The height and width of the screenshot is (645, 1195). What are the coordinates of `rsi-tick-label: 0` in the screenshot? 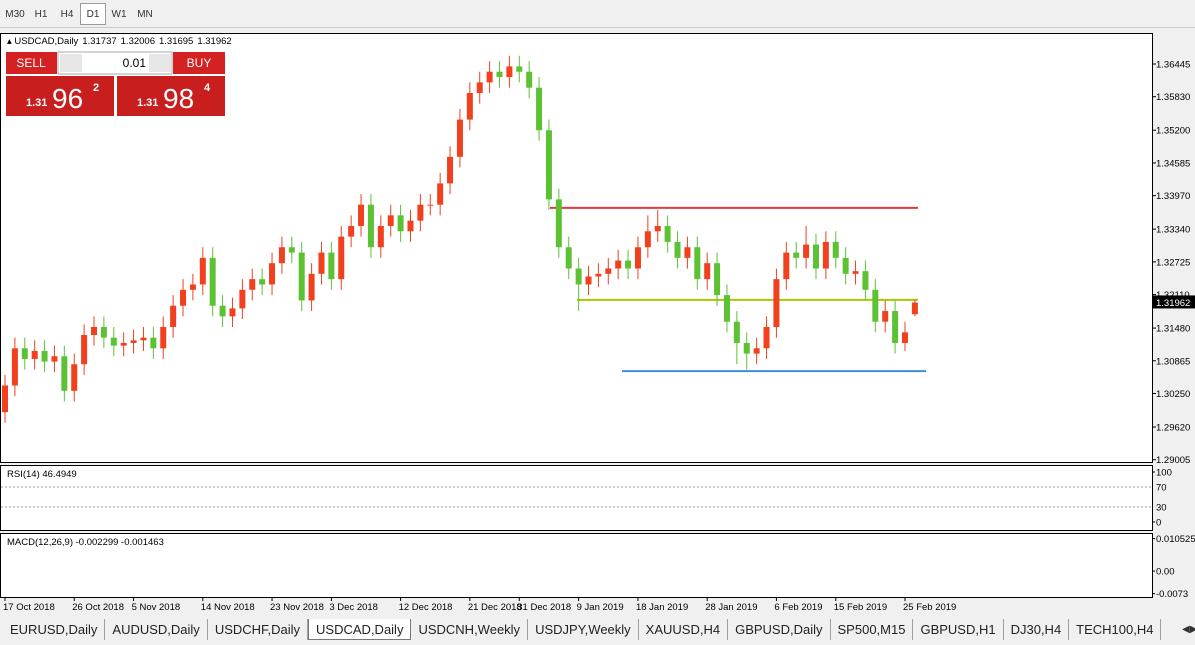 It's located at (1158, 523).